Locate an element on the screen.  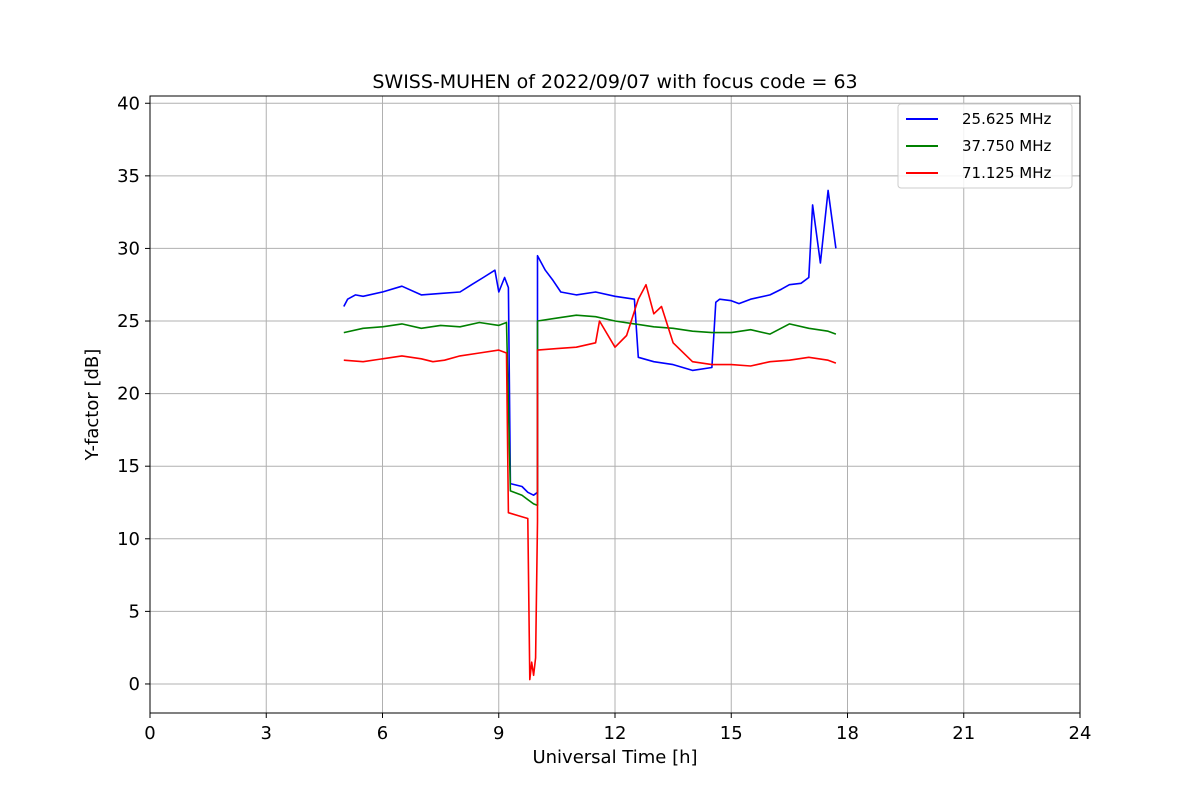
x-tick-label: 0 is located at coordinates (149, 733).